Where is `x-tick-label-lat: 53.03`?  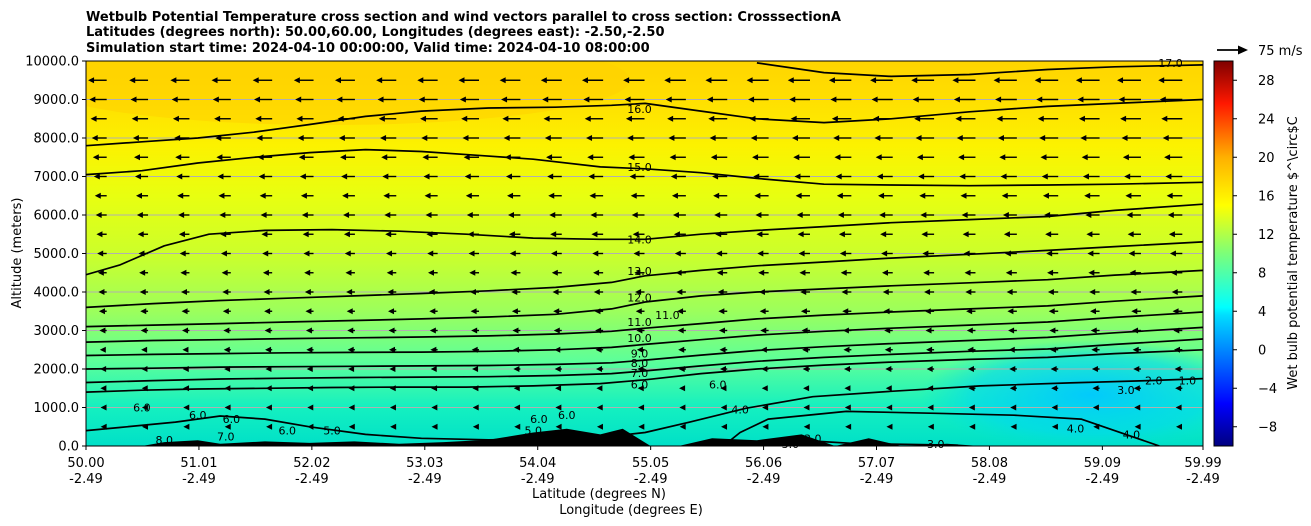 x-tick-label-lat: 53.03 is located at coordinates (424, 463).